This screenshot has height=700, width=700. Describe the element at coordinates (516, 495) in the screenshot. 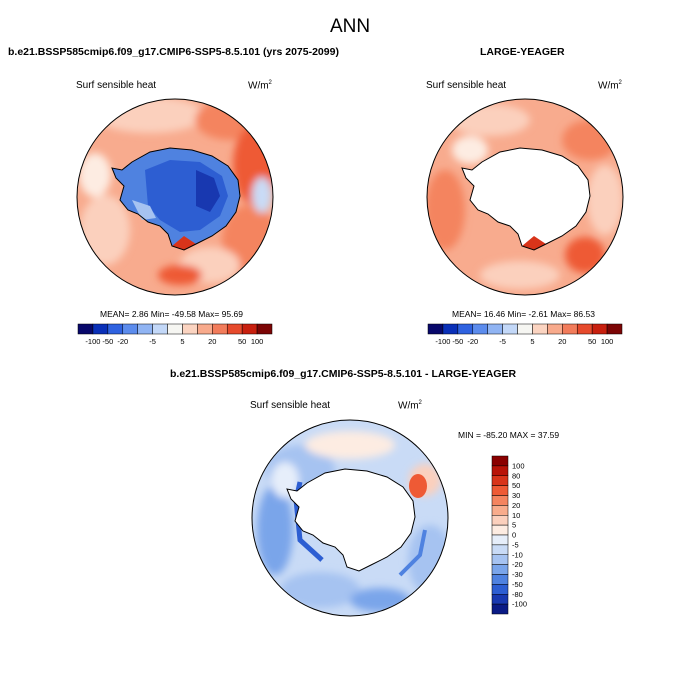

I see `colorbar-tick-label: 30` at that location.